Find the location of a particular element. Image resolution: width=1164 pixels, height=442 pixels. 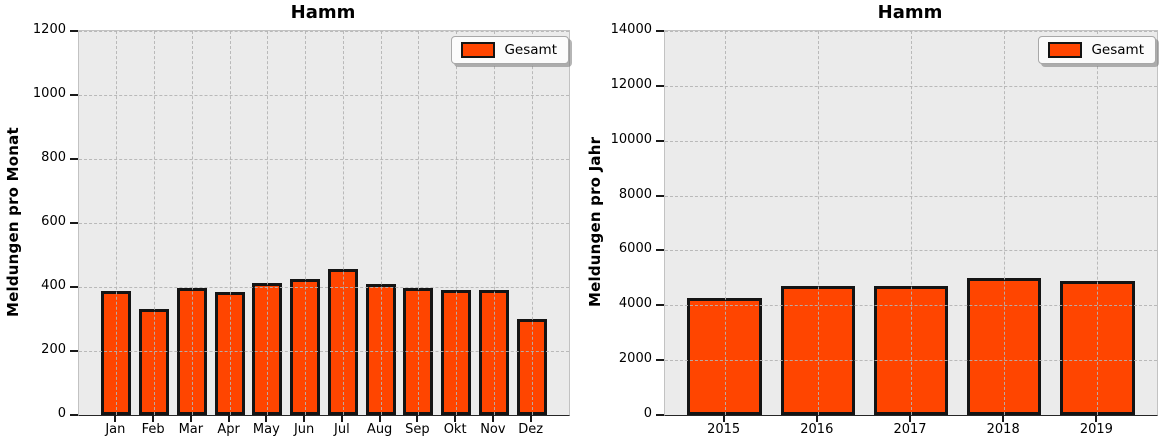

gridline-v-Okt is located at coordinates (457, 223).